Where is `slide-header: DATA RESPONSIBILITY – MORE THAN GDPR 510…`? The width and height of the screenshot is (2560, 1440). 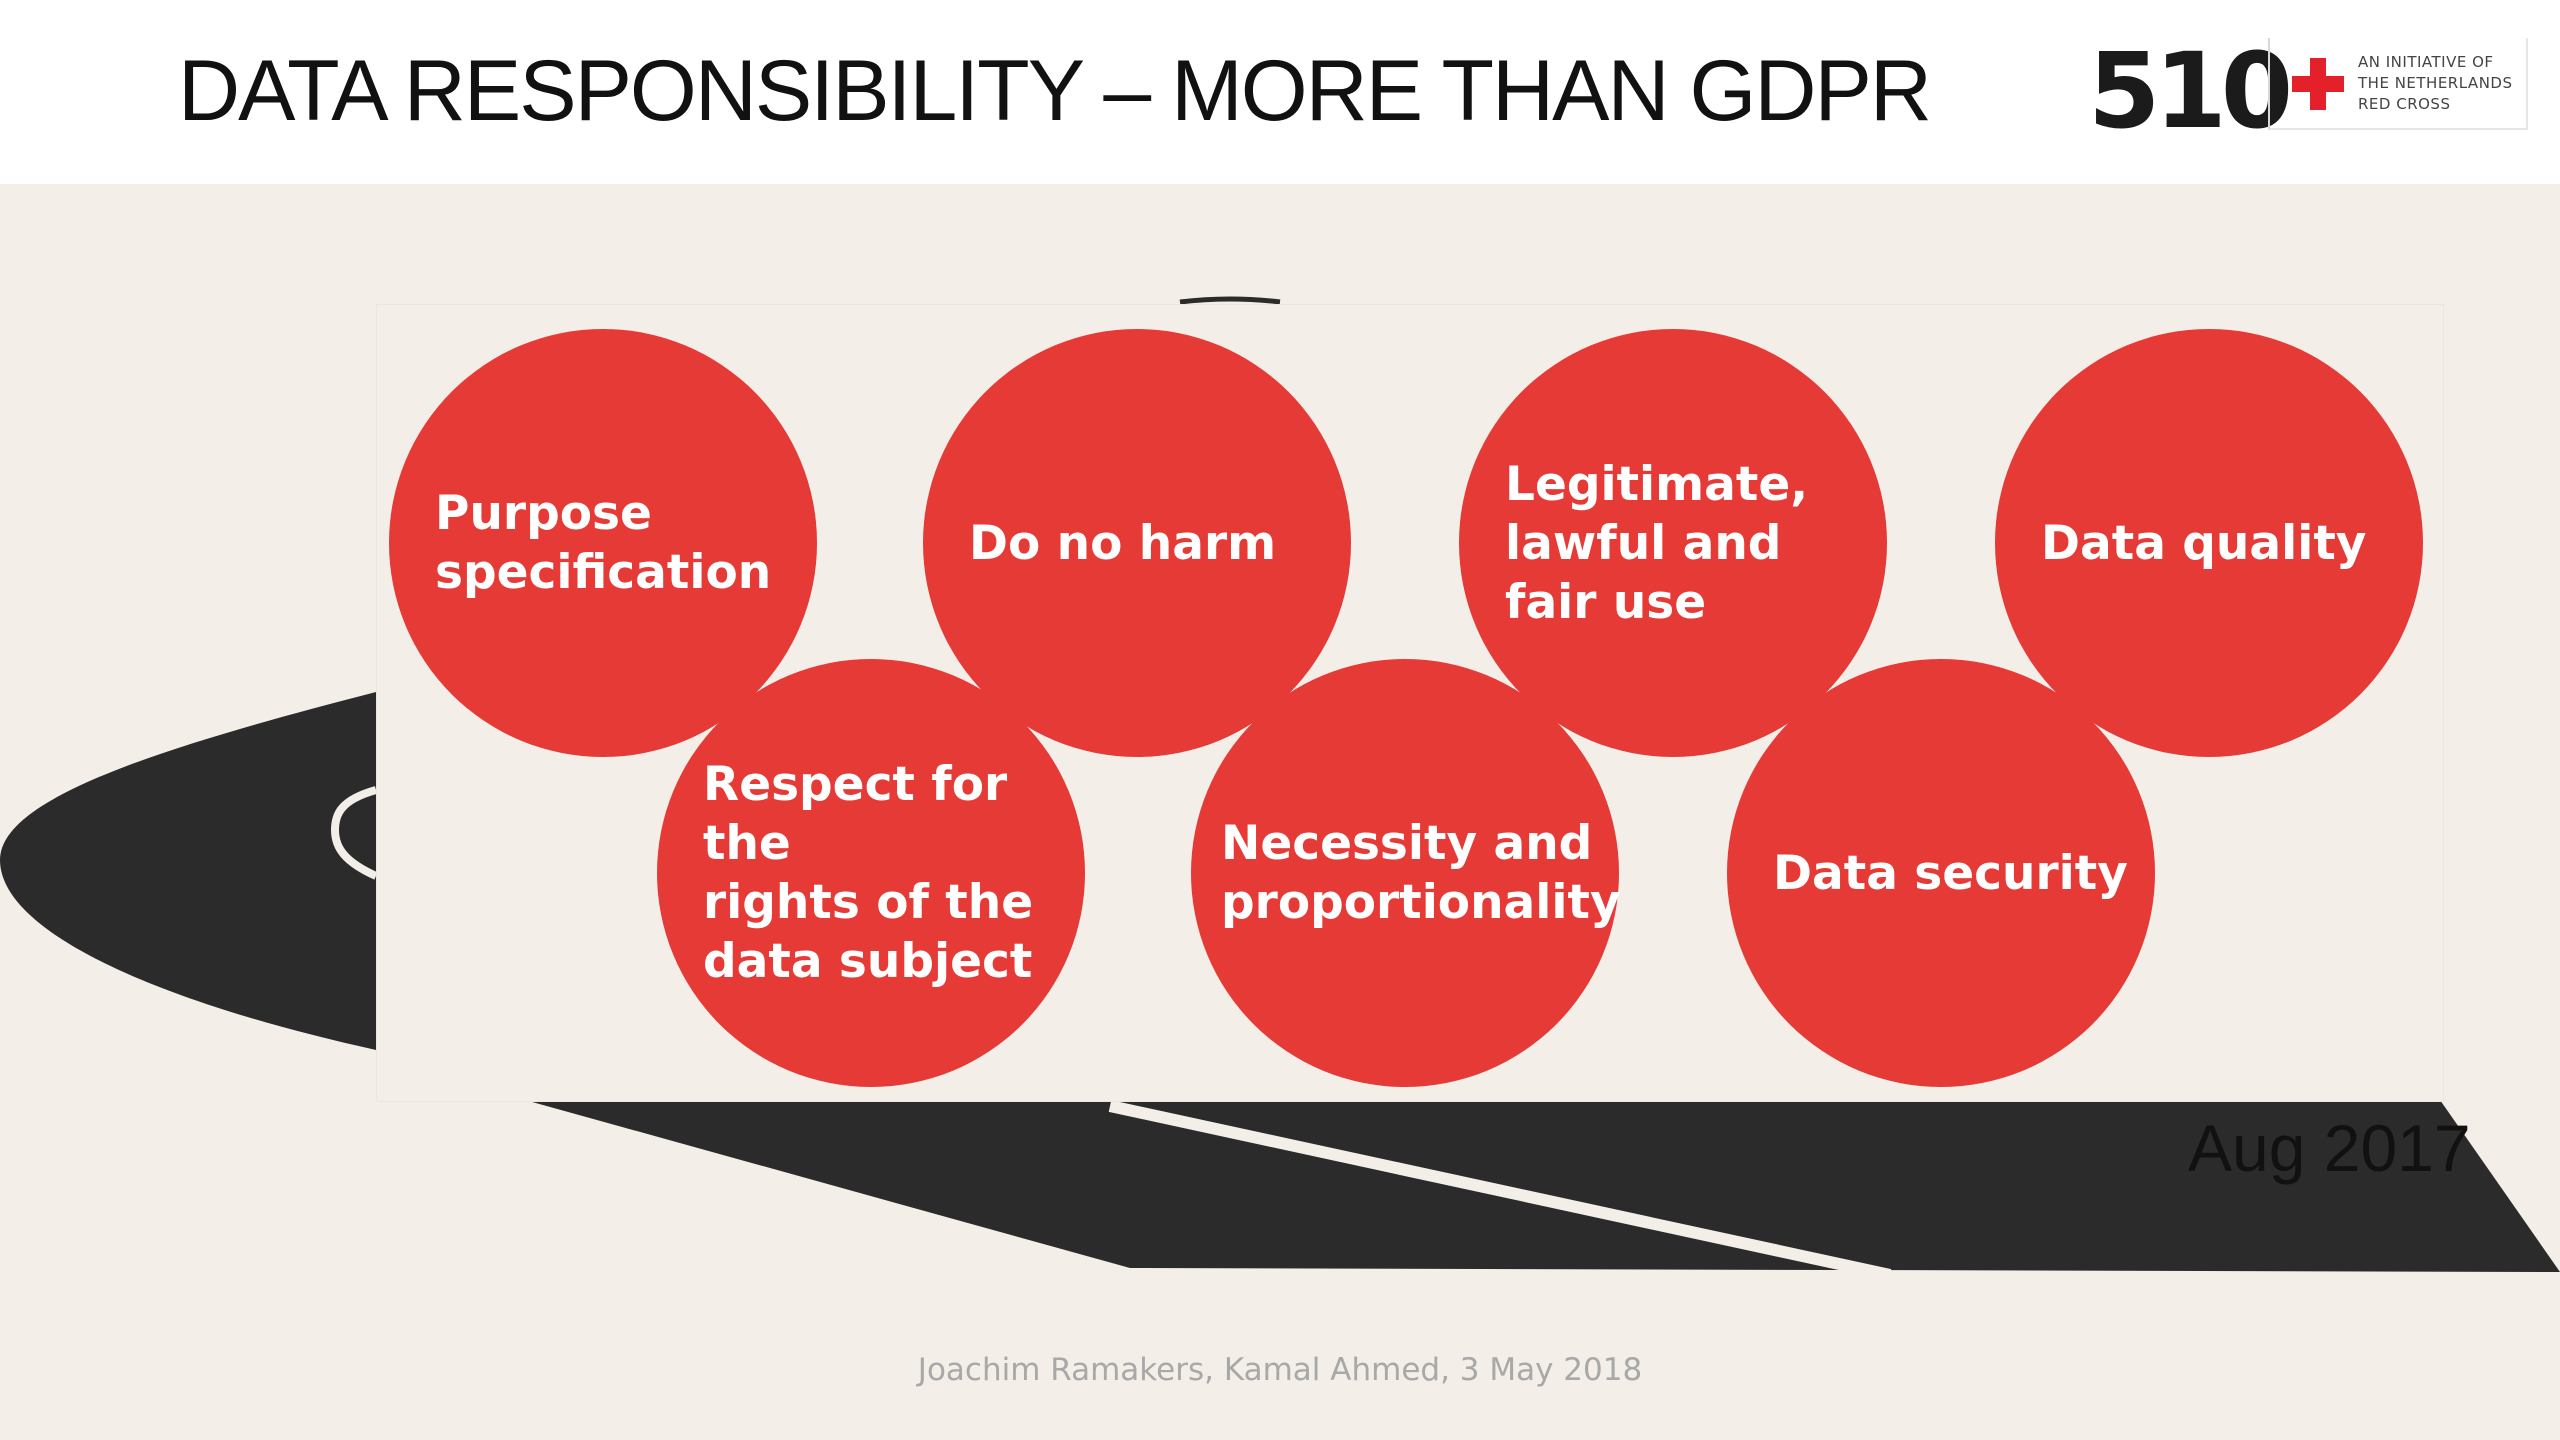 slide-header: DATA RESPONSIBILITY – MORE THAN GDPR 510… is located at coordinates (1280, 92).